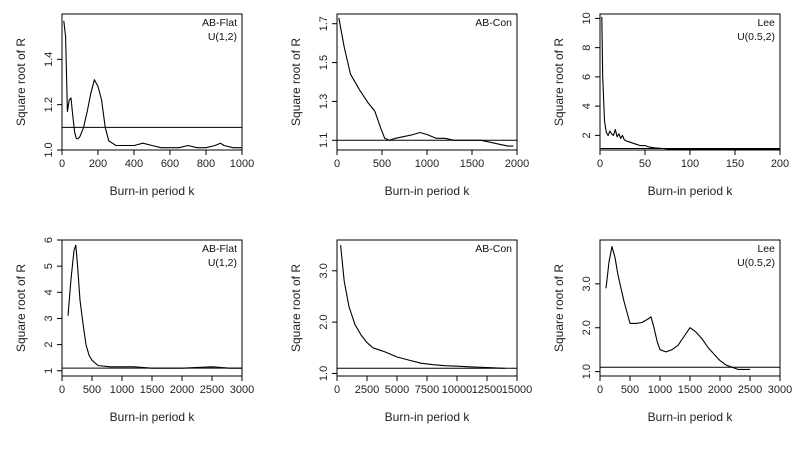  What do you see at coordinates (324, 140) in the screenshot?
I see `y-tick-label: 1.1` at bounding box center [324, 140].